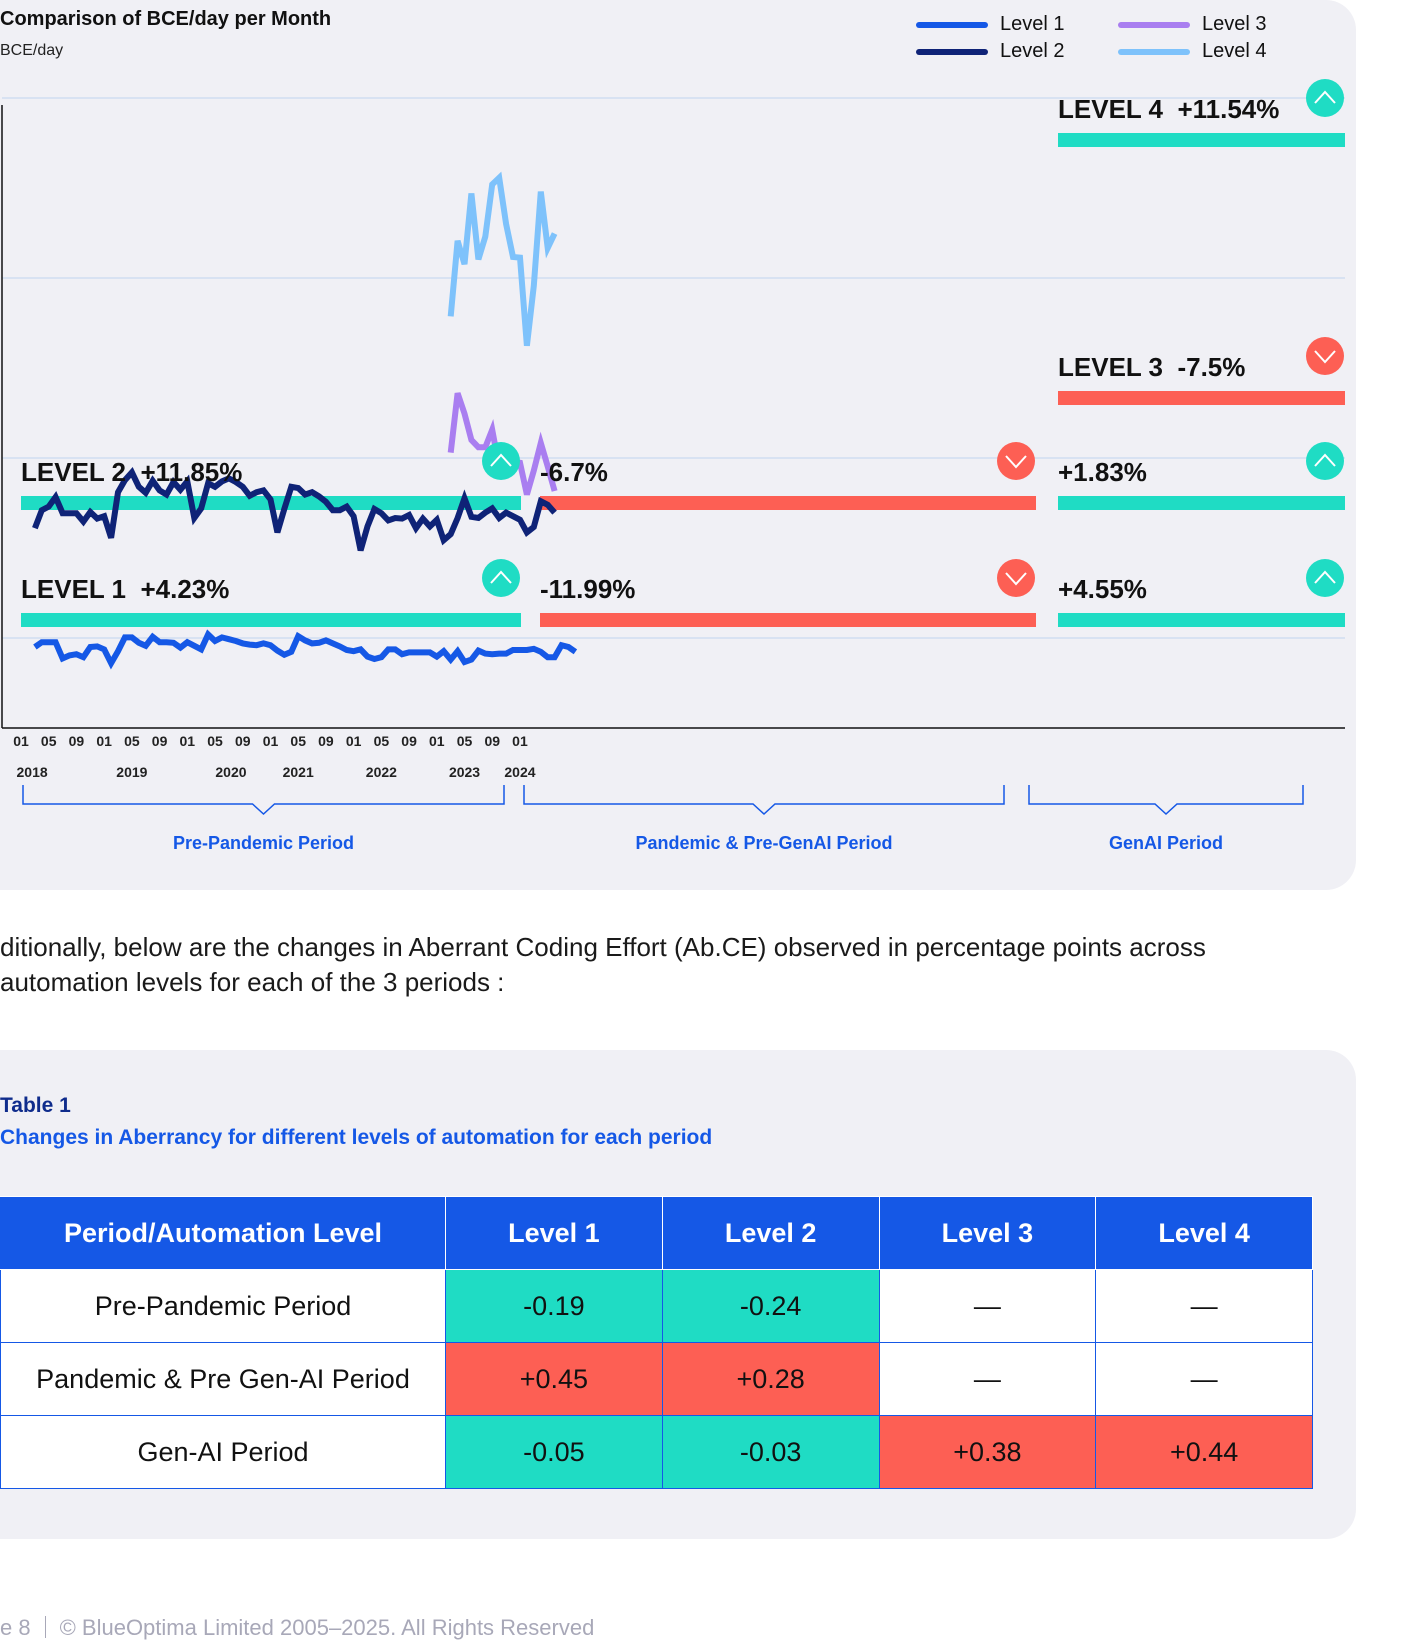 This screenshot has width=1428, height=1641. Describe the element at coordinates (1204, 1452) in the screenshot. I see `cell-level-4: +0.44` at that location.